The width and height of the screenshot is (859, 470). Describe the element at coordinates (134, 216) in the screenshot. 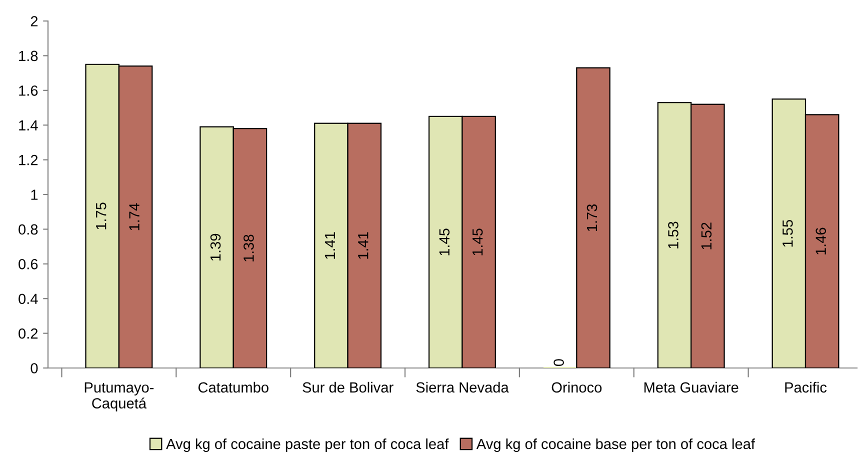

I see `data-label: 1.74` at that location.